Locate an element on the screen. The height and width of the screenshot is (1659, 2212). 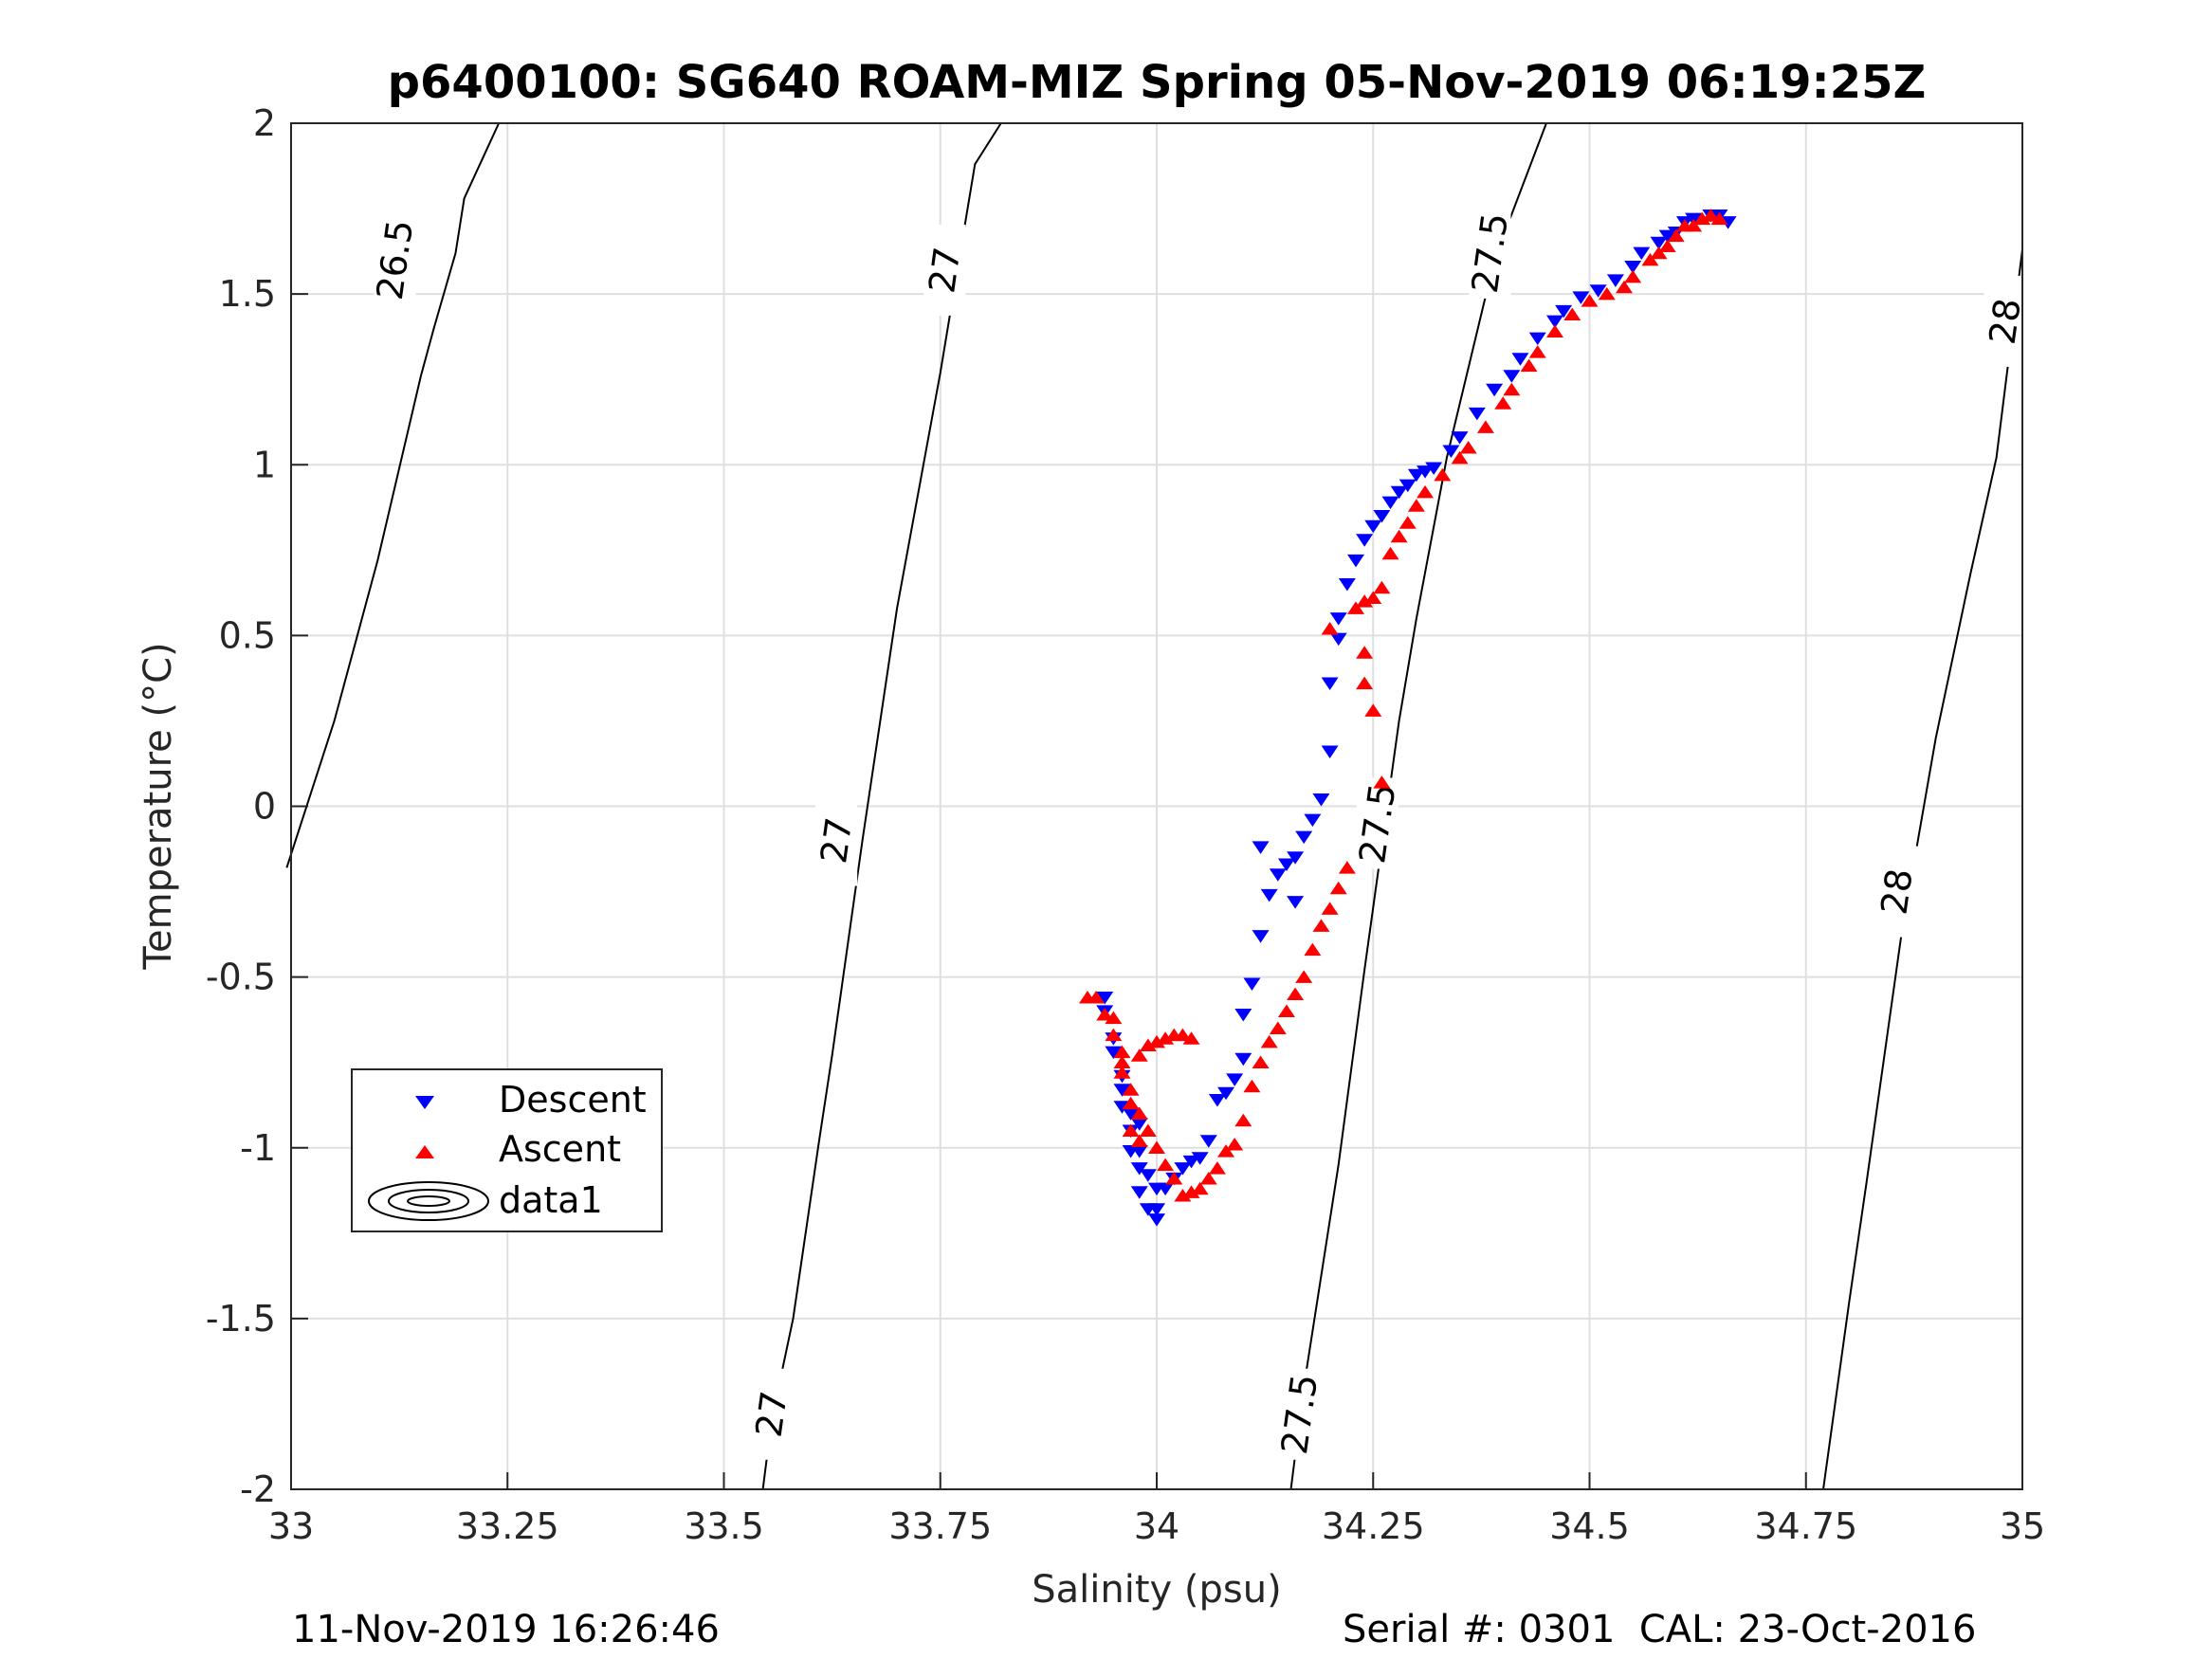
legend-descent-marker is located at coordinates (424, 1102).